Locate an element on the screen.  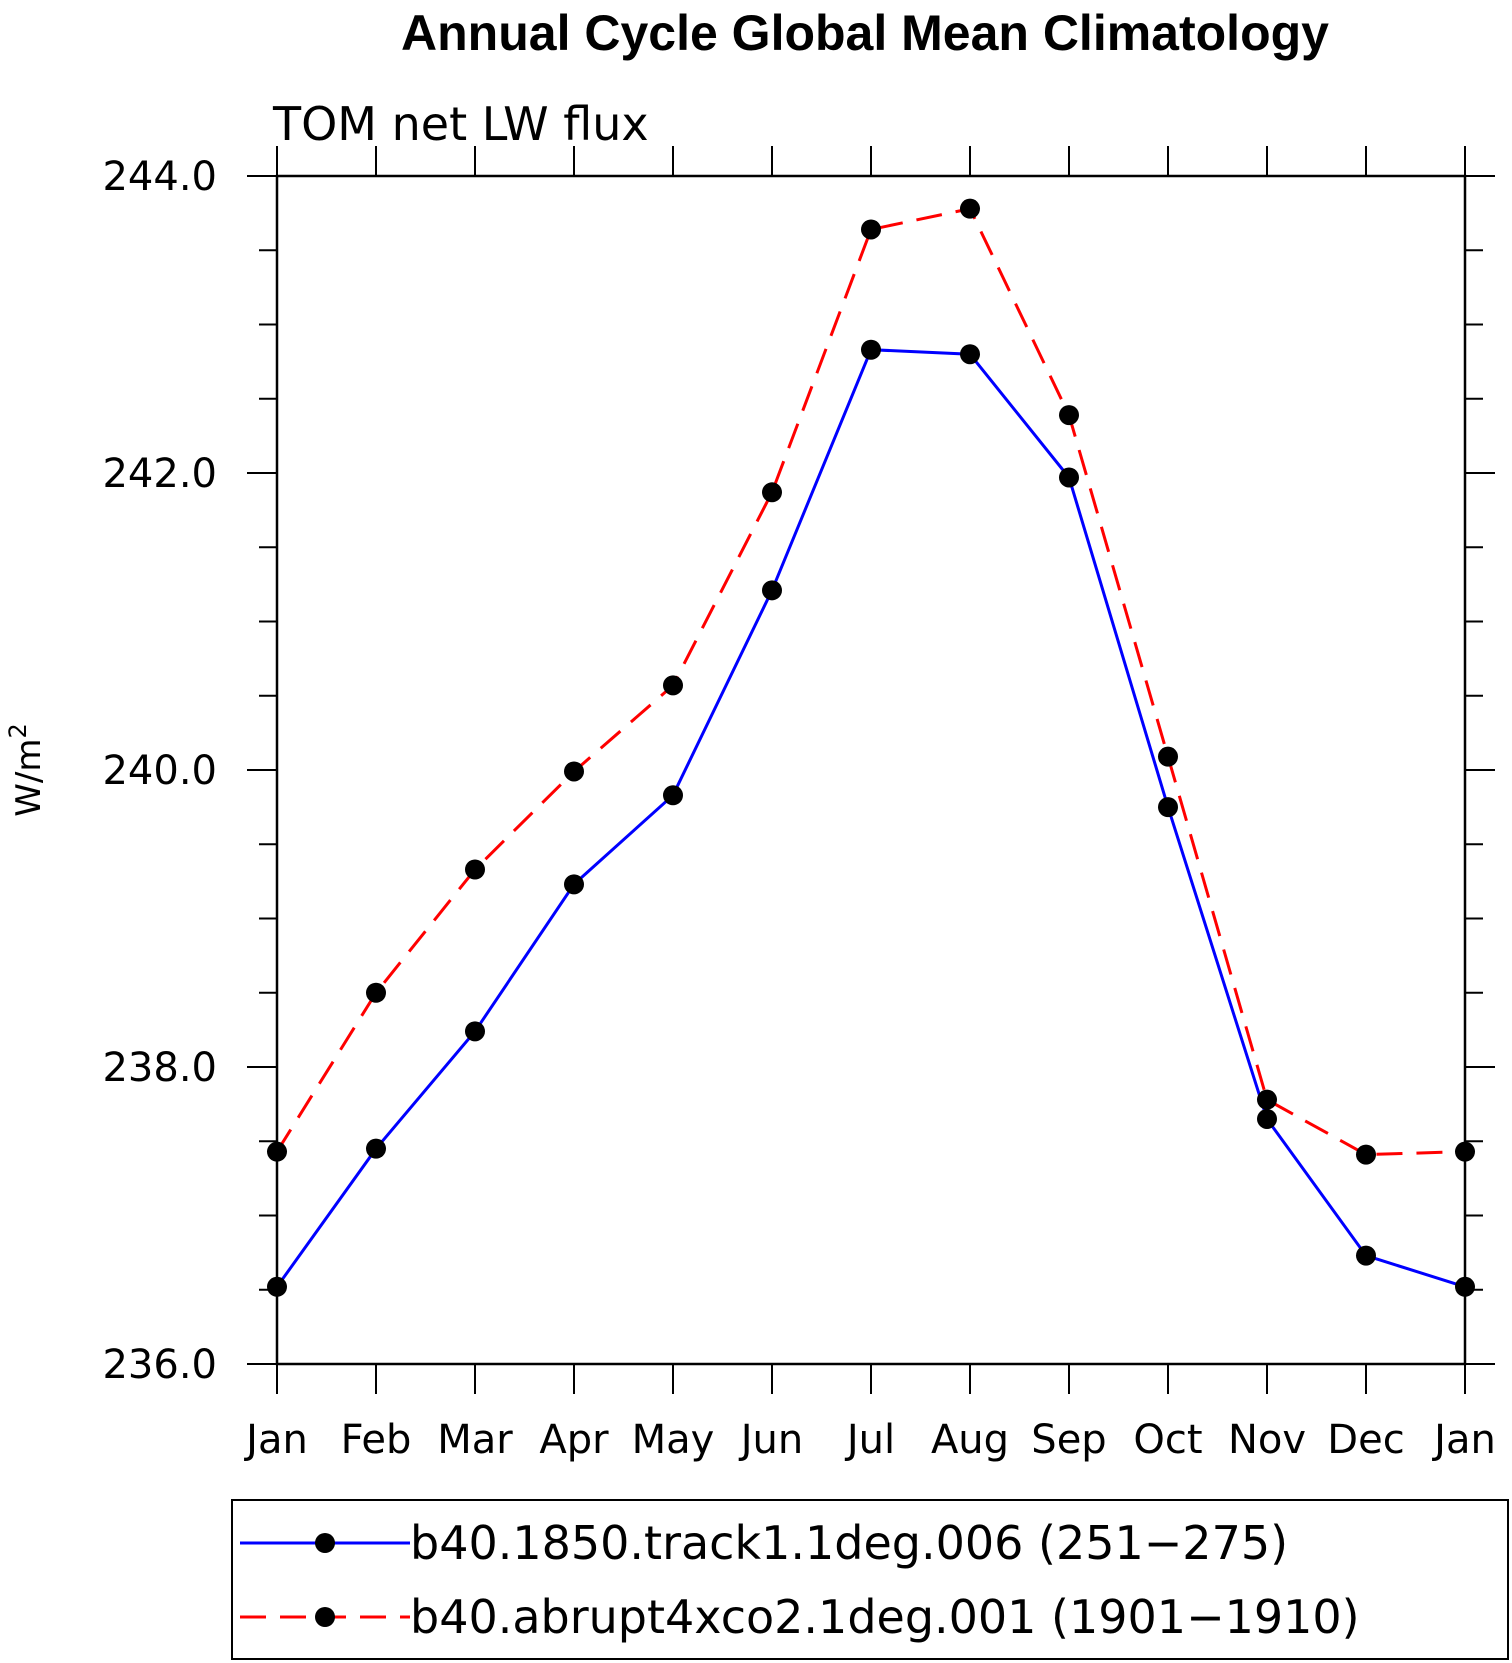
x-tick-label: Jun is located at coordinates (771, 1440).